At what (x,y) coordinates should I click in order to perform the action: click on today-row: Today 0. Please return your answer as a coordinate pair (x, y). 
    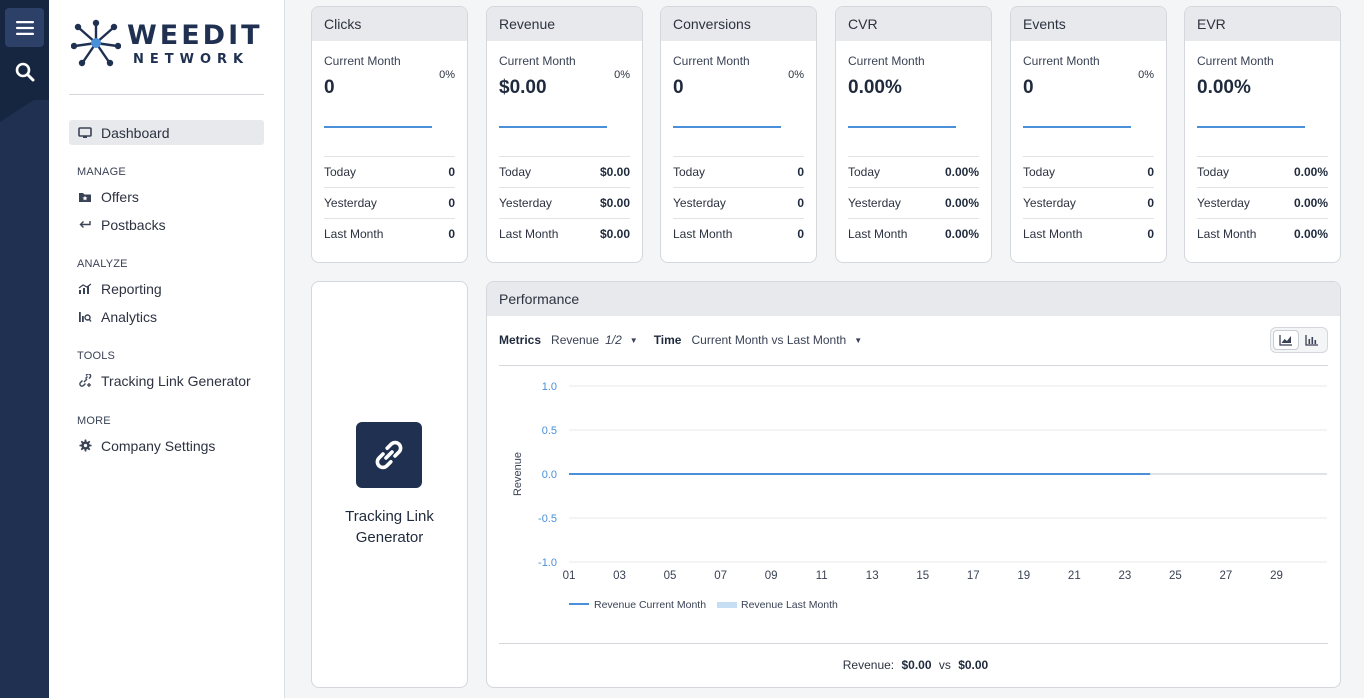
    Looking at the image, I should click on (738, 171).